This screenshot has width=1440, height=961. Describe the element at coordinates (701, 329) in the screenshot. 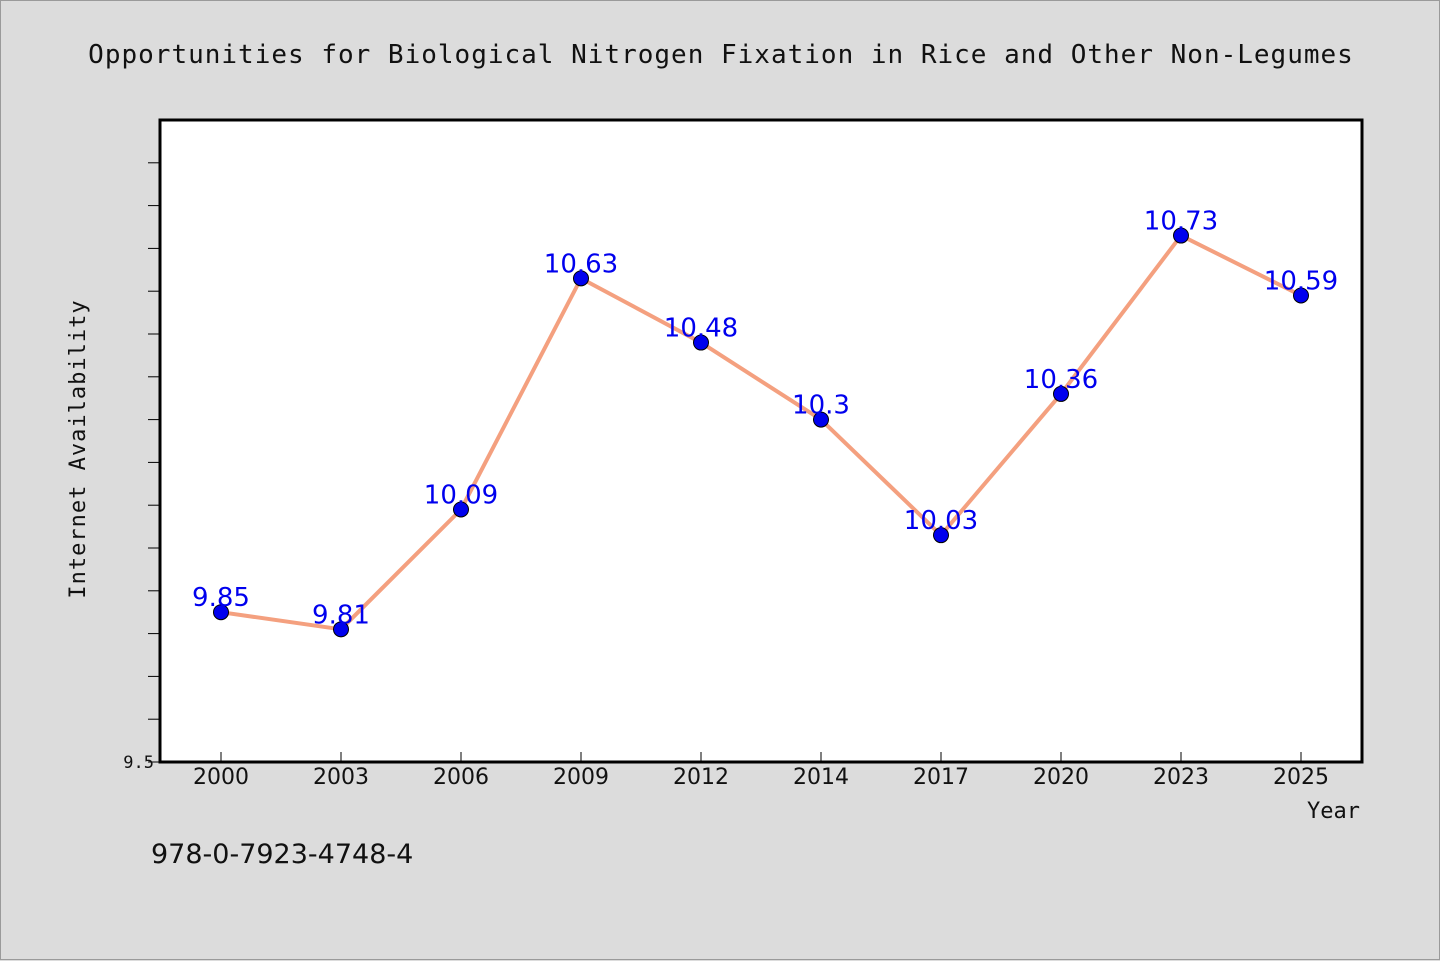

I see `data-label: 10.48` at that location.